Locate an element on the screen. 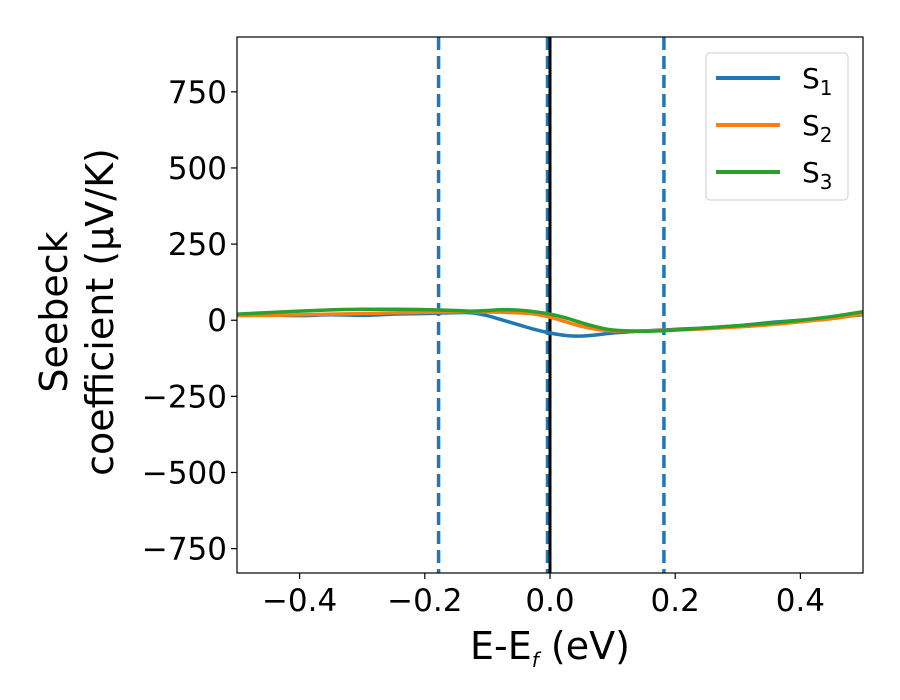 The image size is (900, 700). y-tick-label: 0 is located at coordinates (217, 321).